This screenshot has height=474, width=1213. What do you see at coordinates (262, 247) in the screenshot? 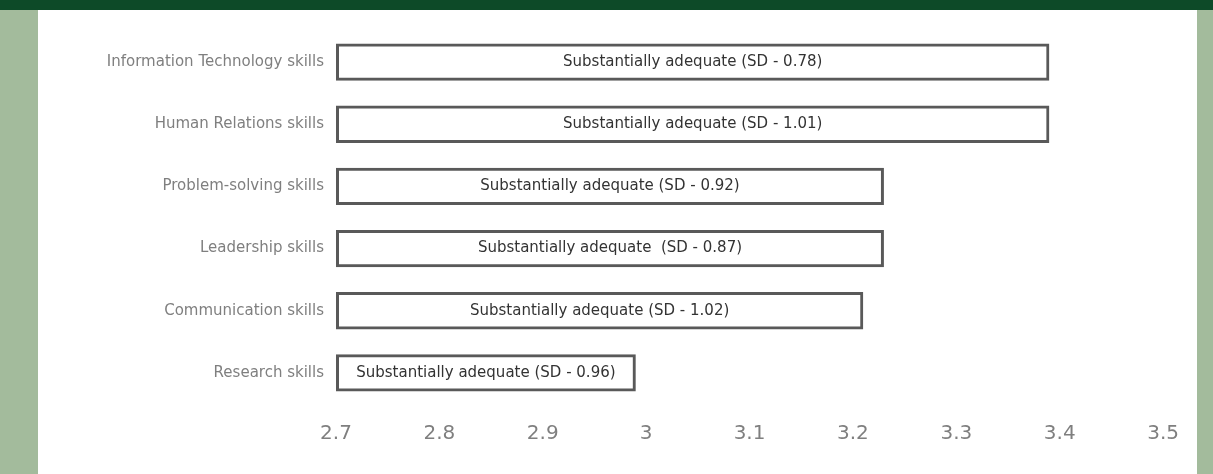
I see `y-tick-label: Leadership skills` at bounding box center [262, 247].